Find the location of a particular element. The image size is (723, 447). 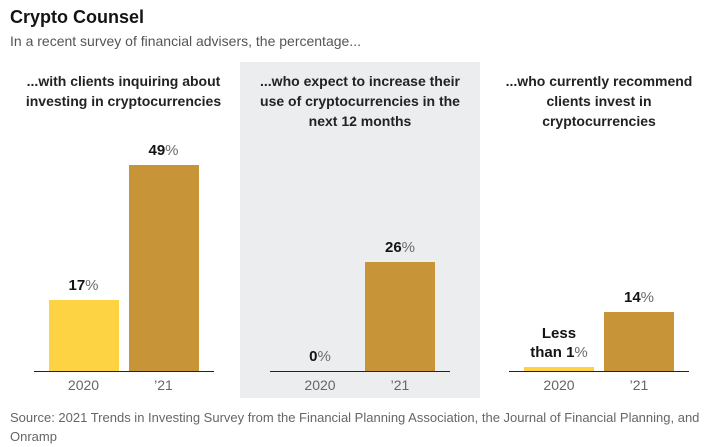

bar-slot-2020: 17% is located at coordinates (83, 251).